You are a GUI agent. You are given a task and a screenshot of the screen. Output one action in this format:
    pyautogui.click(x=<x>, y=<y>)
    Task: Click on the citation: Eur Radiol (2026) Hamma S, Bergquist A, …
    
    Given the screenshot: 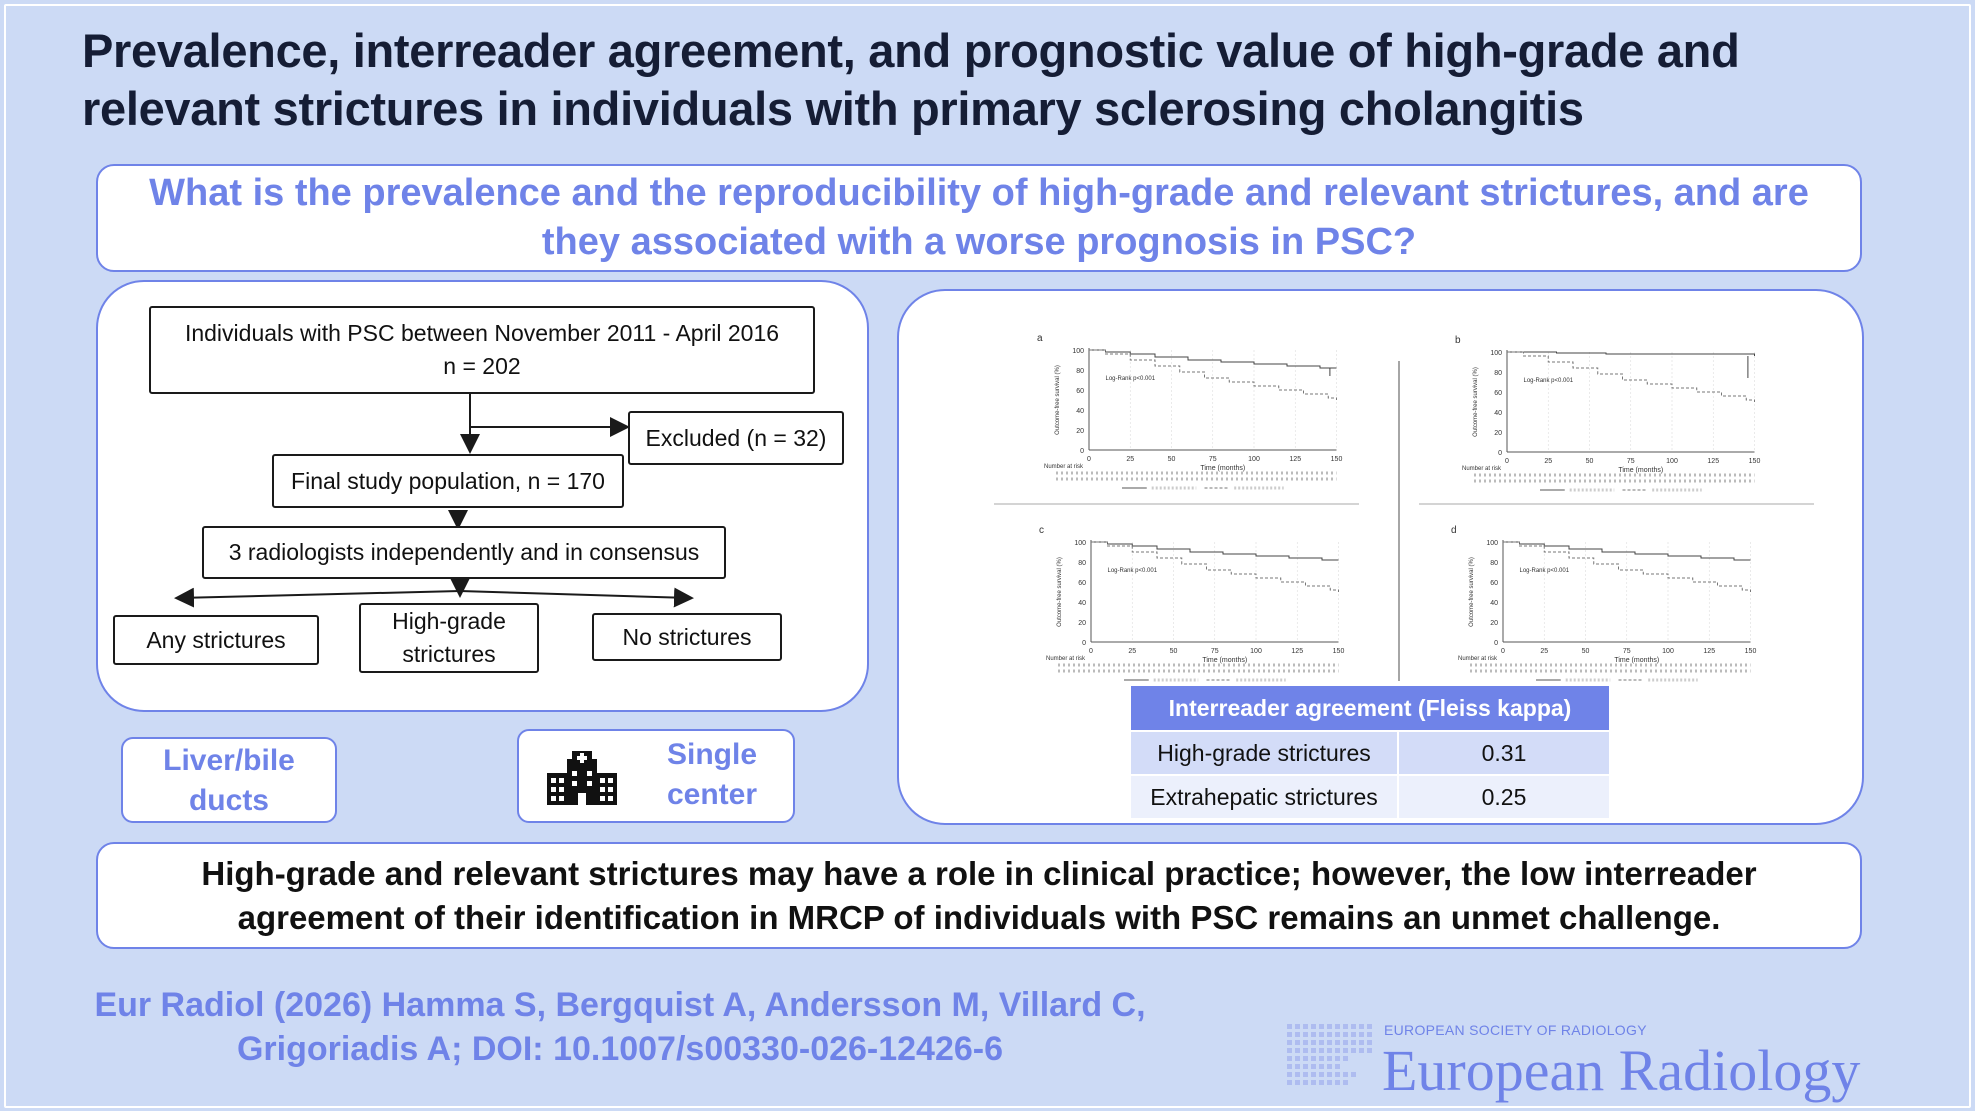 What is the action you would take?
    pyautogui.click(x=620, y=1027)
    